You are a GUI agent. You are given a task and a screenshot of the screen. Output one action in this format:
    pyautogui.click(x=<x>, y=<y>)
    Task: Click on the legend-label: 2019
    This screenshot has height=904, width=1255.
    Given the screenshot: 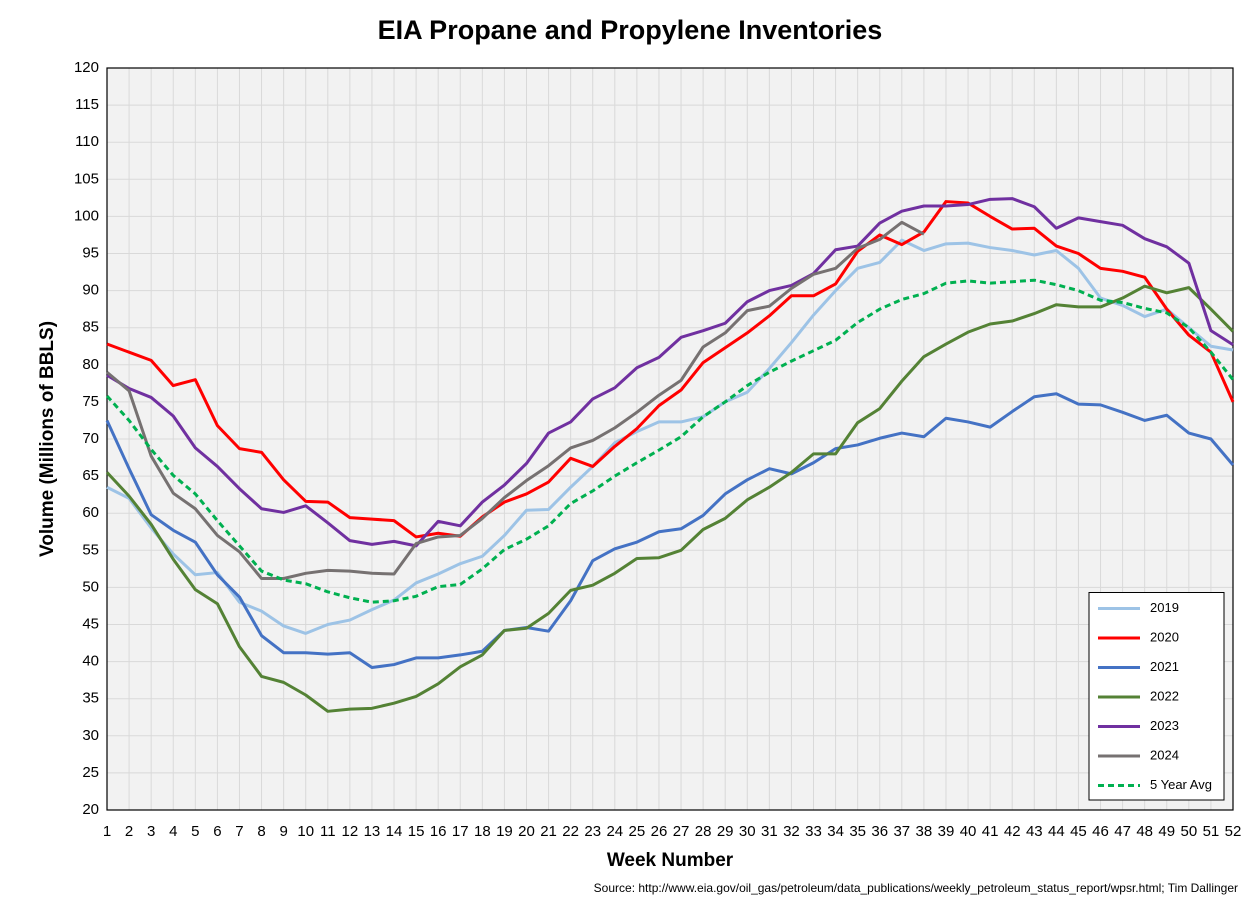 What is the action you would take?
    pyautogui.click(x=1164, y=607)
    